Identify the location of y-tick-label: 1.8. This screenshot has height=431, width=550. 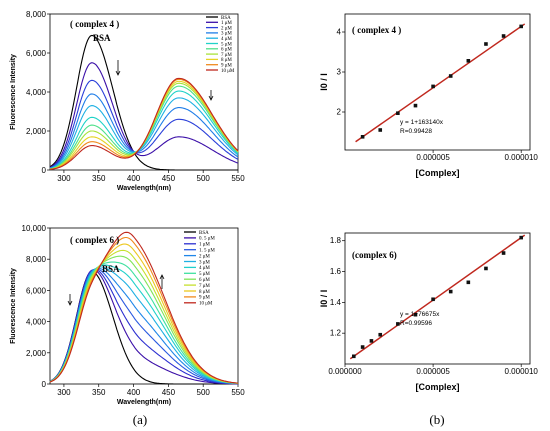
(336, 240).